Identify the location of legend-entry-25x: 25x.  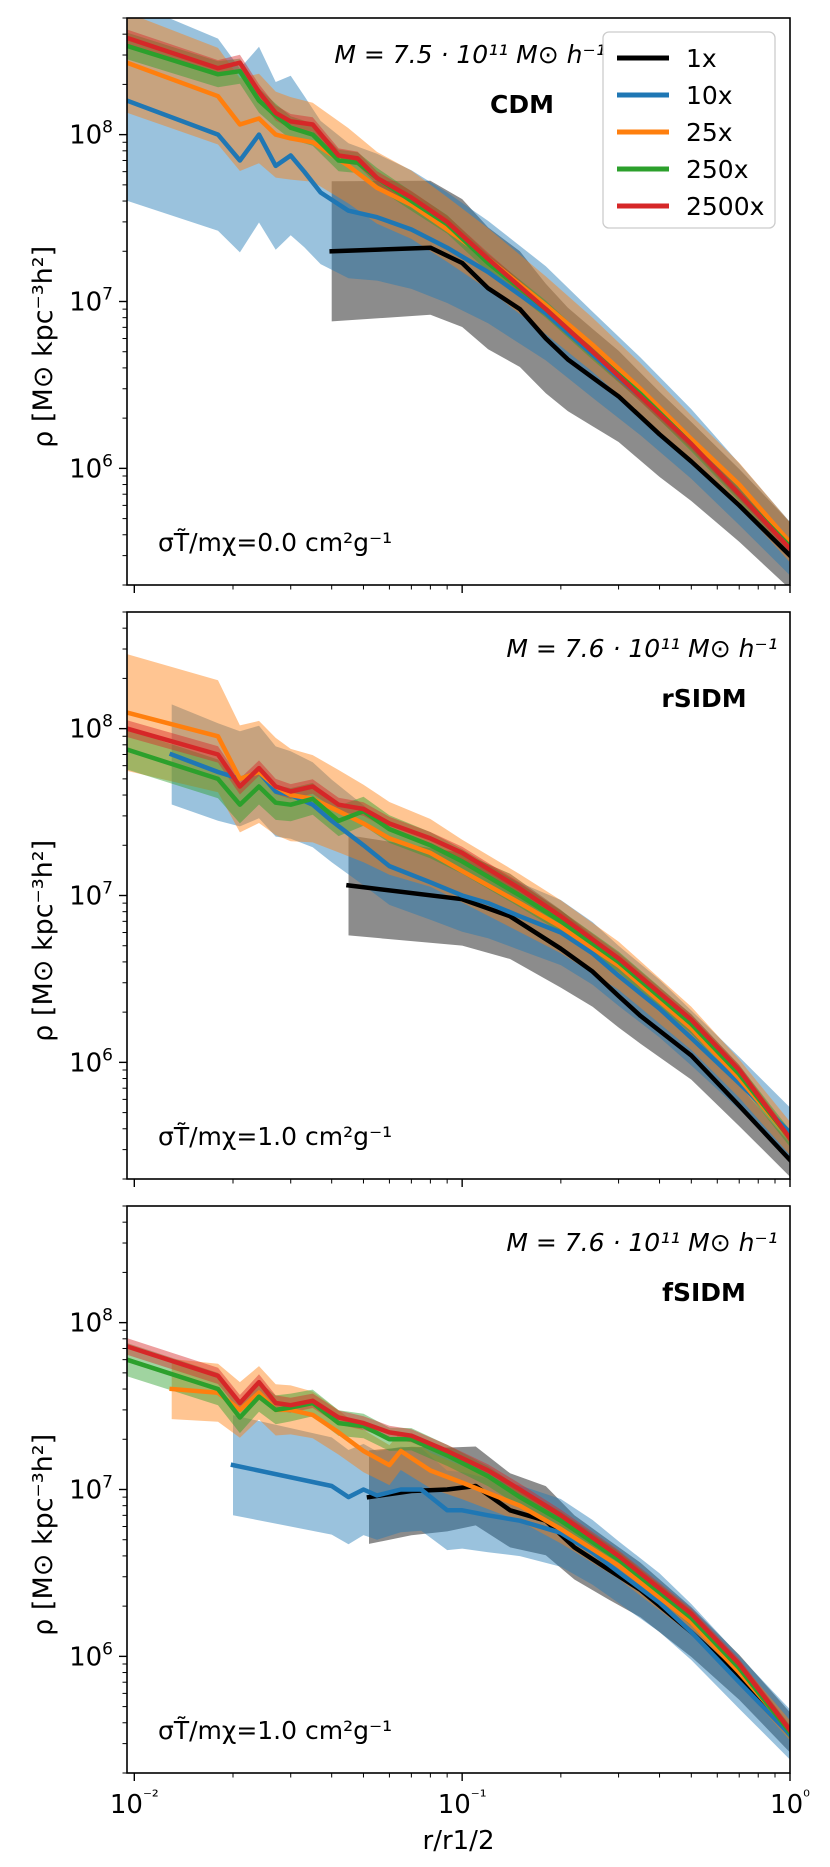
(709, 132).